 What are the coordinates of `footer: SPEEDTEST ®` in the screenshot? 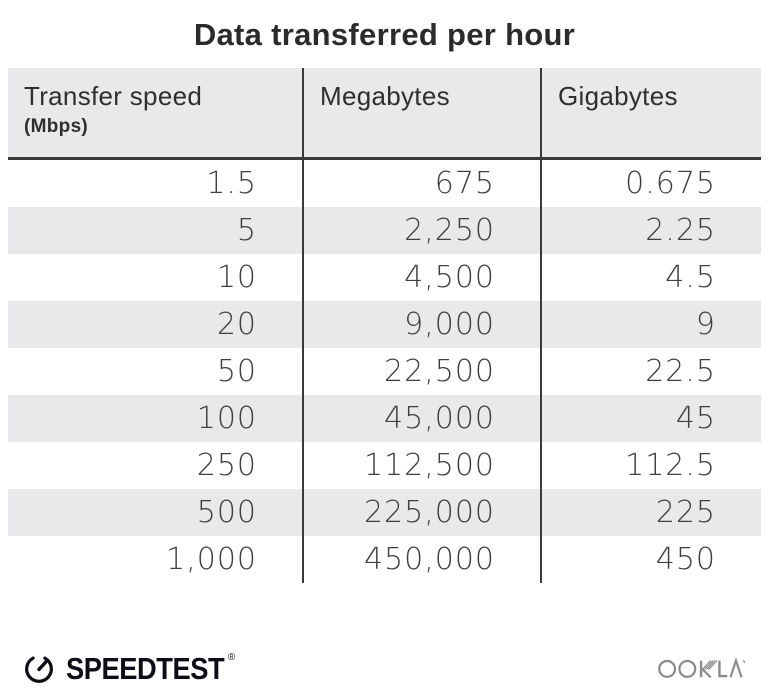 It's located at (383, 668).